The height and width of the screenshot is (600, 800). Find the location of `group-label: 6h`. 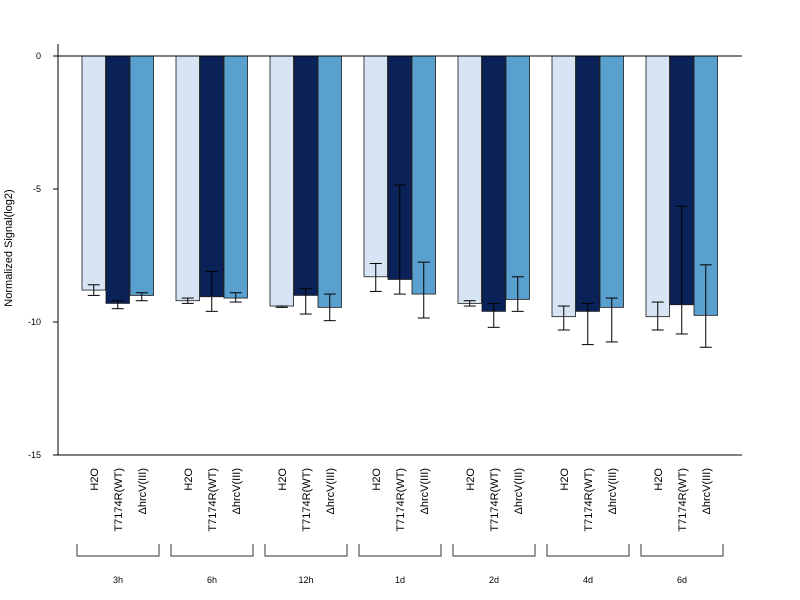

group-label: 6h is located at coordinates (212, 580).